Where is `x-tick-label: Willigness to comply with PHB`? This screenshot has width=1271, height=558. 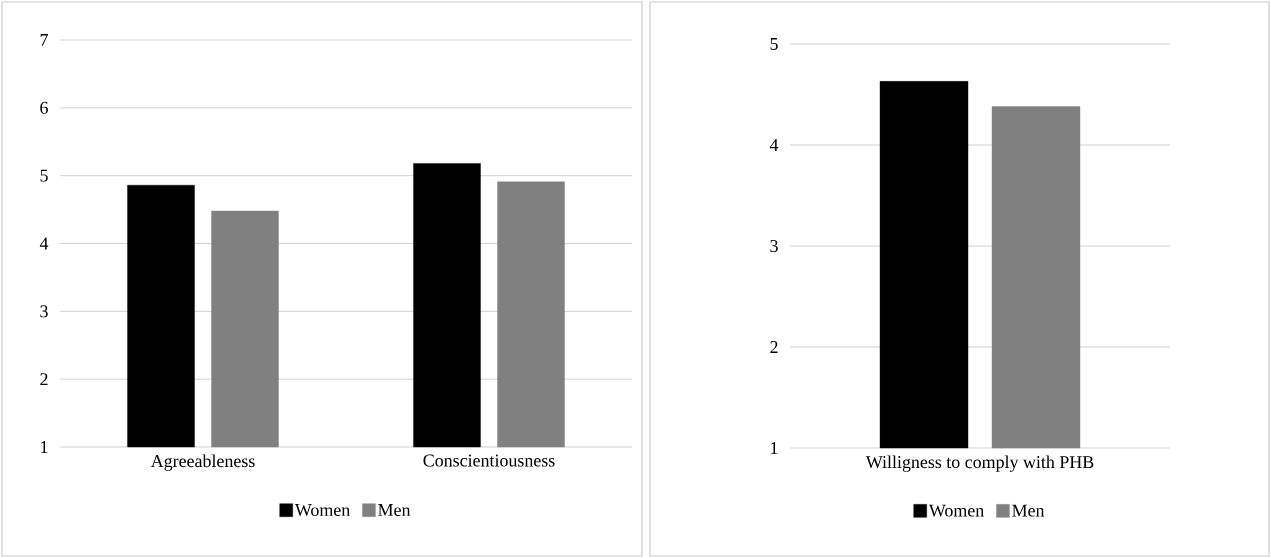
x-tick-label: Willigness to comply with PHB is located at coordinates (979, 463).